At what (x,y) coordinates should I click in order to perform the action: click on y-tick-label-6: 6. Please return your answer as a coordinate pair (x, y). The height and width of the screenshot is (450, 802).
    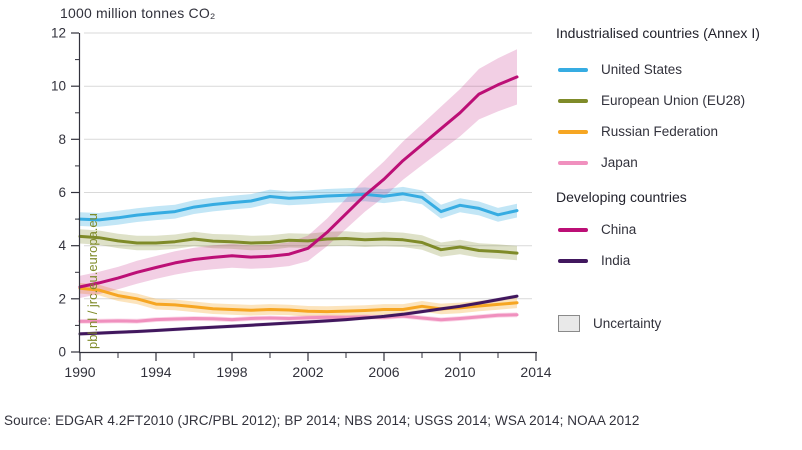
    Looking at the image, I should click on (62, 192).